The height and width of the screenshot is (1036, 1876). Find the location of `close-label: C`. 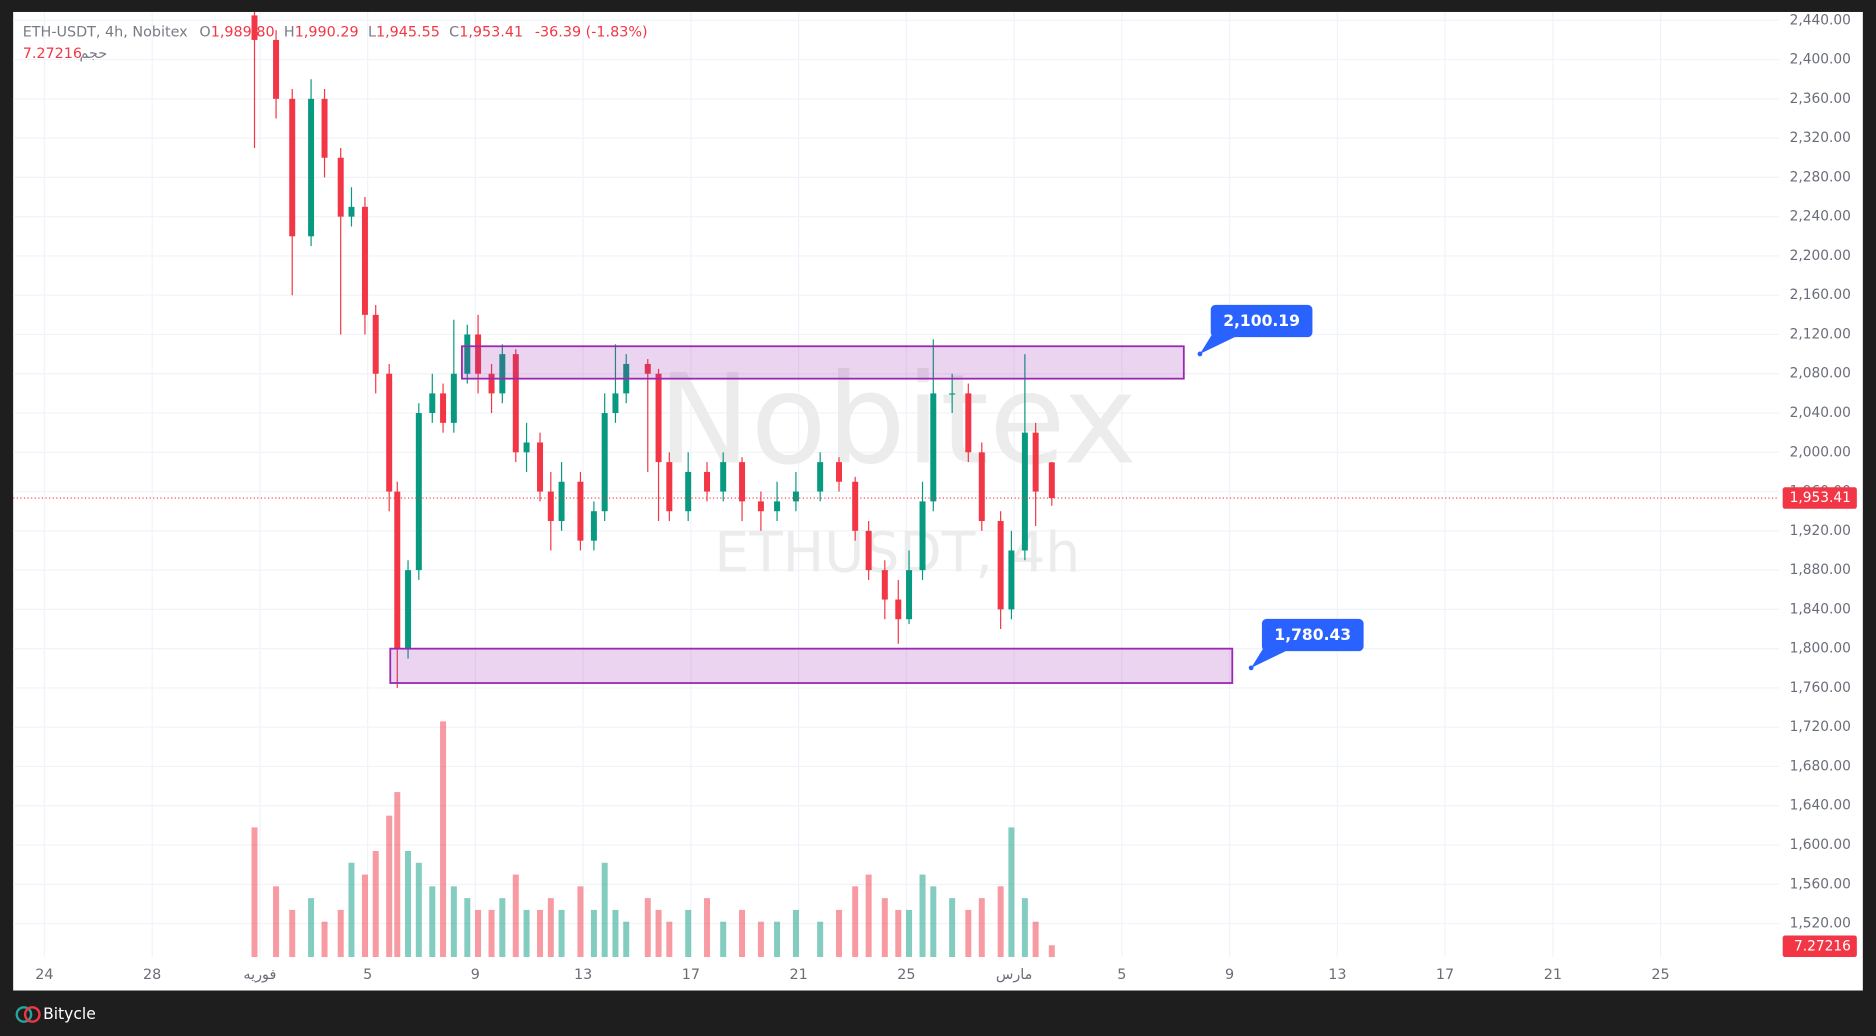

close-label: C is located at coordinates (454, 32).